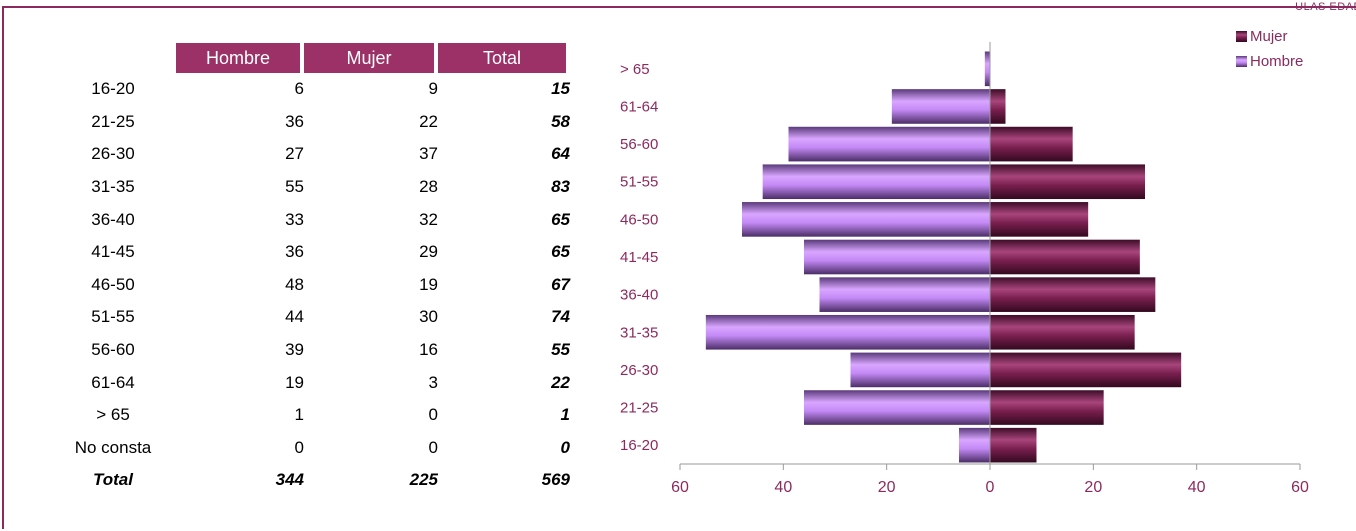 The width and height of the screenshot is (1356, 531). What do you see at coordinates (990, 487) in the screenshot?
I see `x-tick-label: 0` at bounding box center [990, 487].